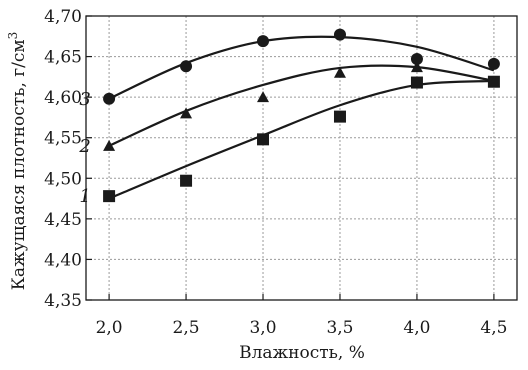 This screenshot has height=370, width=528. I want to click on y-axis-title: Кажущаяся плотность, г/см3, so click(17, 161).